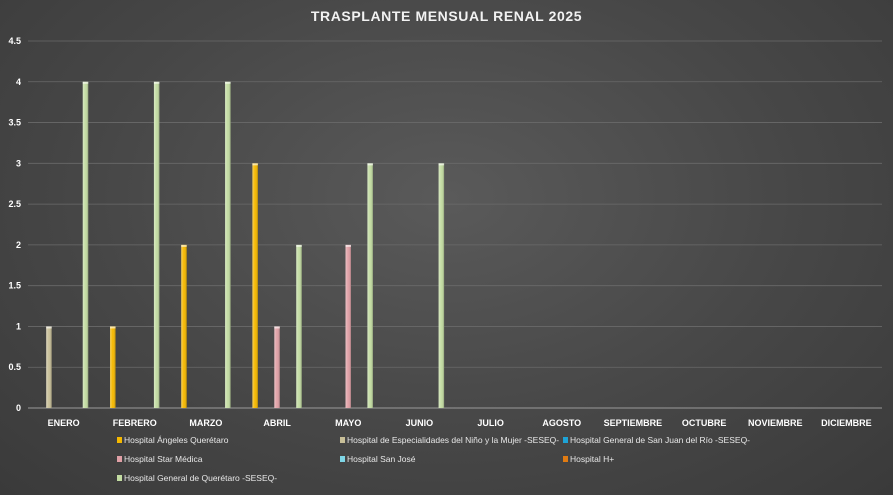 This screenshot has width=893, height=495. What do you see at coordinates (18, 163) in the screenshot?
I see `y-tick-label: 3` at bounding box center [18, 163].